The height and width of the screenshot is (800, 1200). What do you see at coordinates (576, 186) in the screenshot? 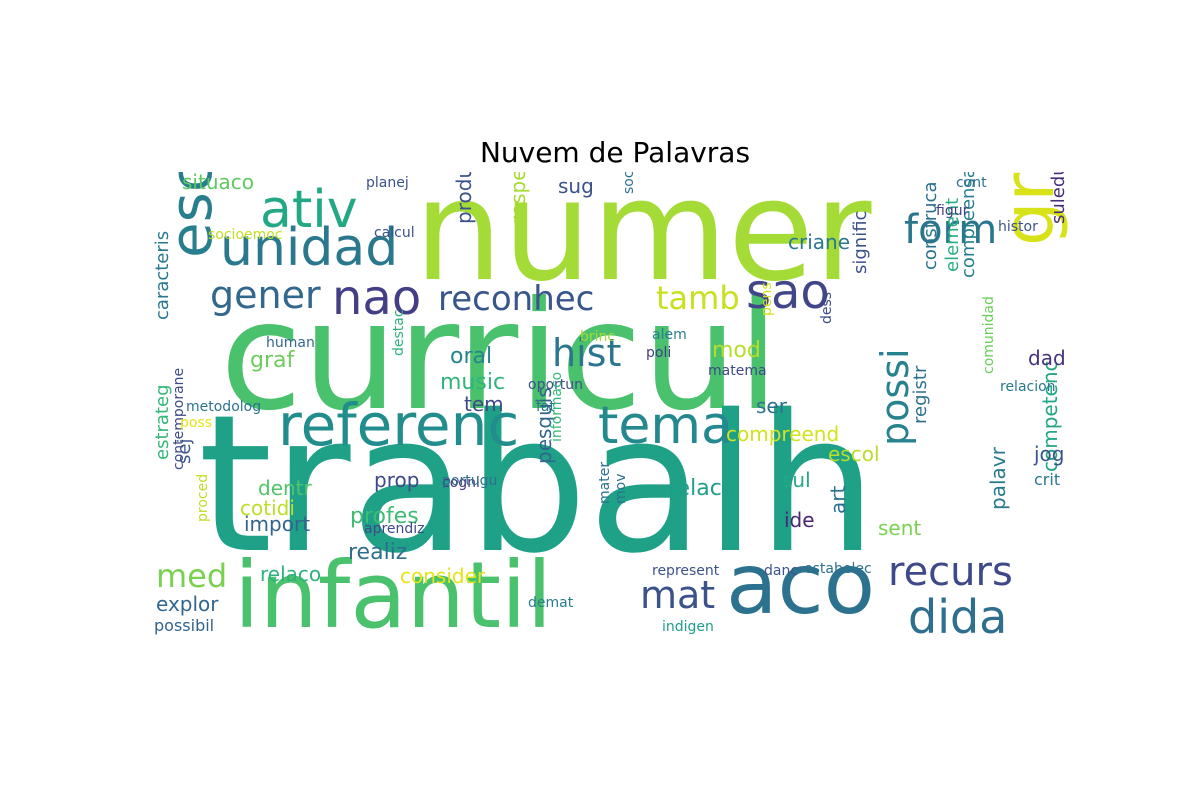
I see `word-sug: sug` at bounding box center [576, 186].